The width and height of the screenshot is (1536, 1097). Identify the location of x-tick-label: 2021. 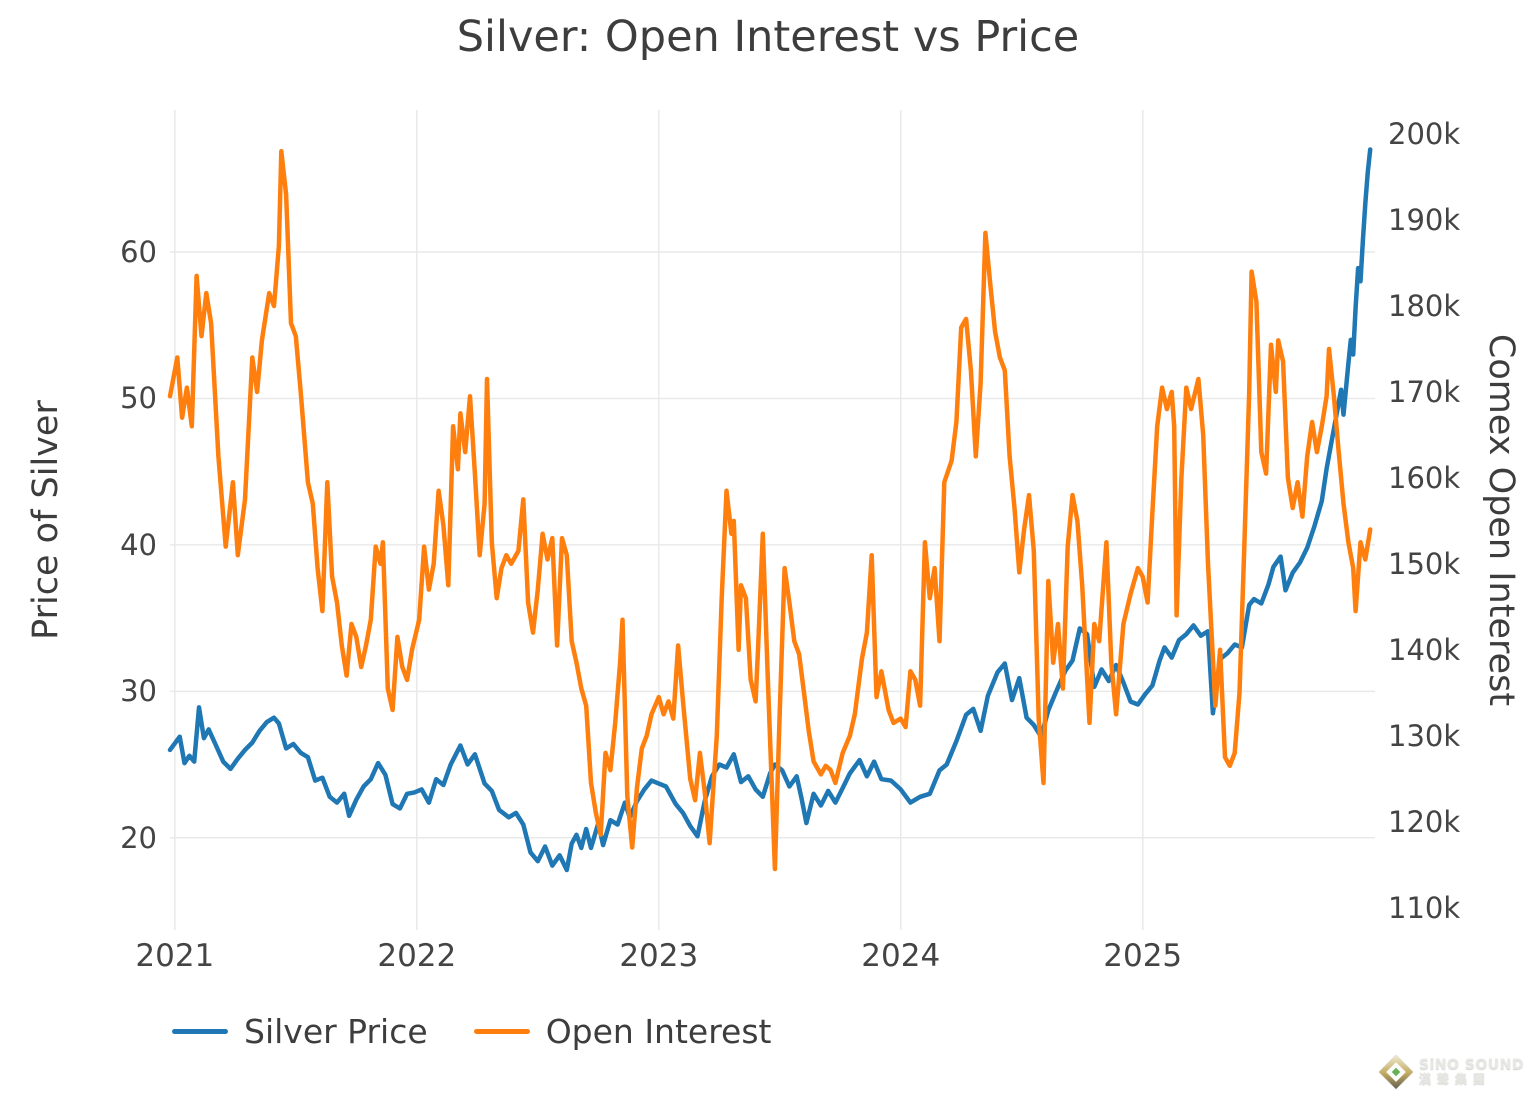
(175, 956).